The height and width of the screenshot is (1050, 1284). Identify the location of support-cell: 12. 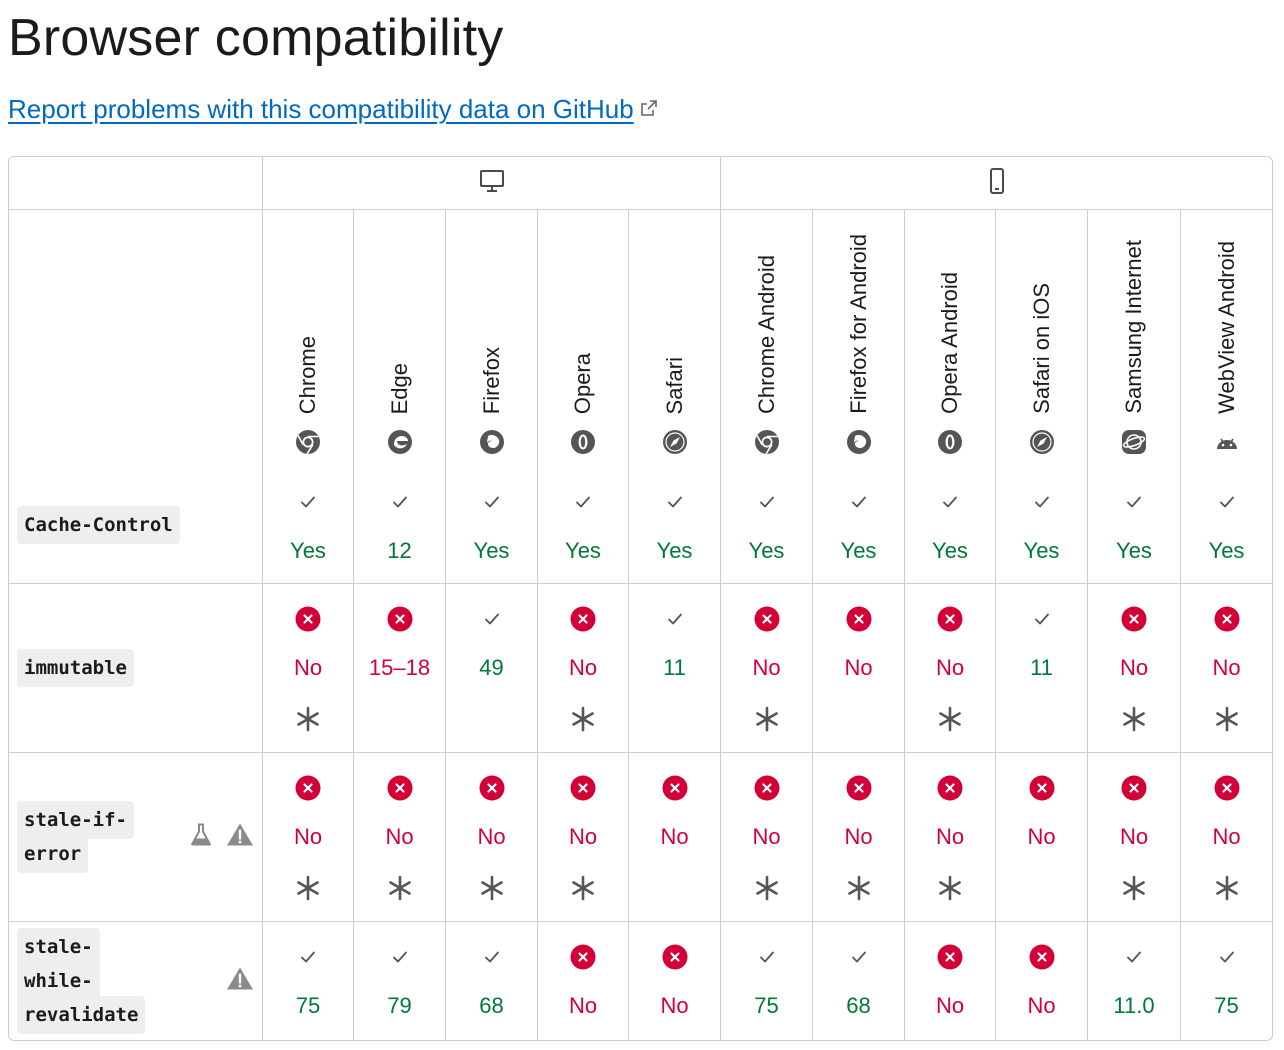
(400, 525).